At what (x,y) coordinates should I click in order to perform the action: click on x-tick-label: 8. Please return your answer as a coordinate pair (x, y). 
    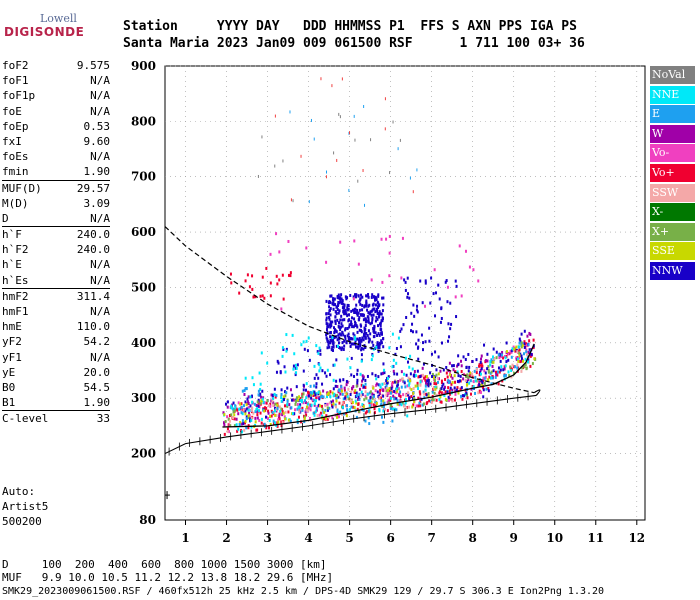
    Looking at the image, I should click on (473, 538).